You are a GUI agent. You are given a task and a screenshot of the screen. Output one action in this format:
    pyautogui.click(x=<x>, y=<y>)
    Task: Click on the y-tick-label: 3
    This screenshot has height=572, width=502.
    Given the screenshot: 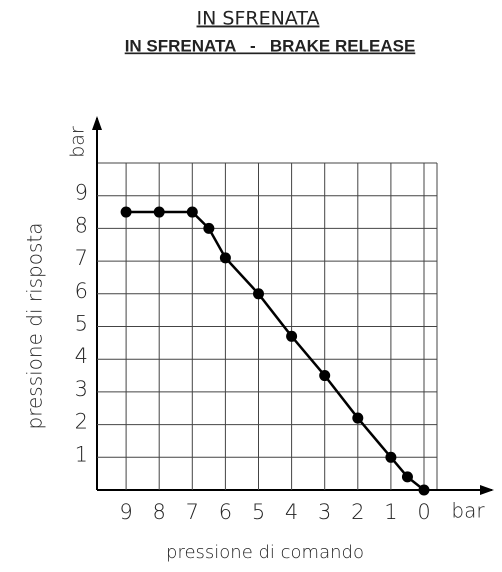 What is the action you would take?
    pyautogui.click(x=81, y=389)
    